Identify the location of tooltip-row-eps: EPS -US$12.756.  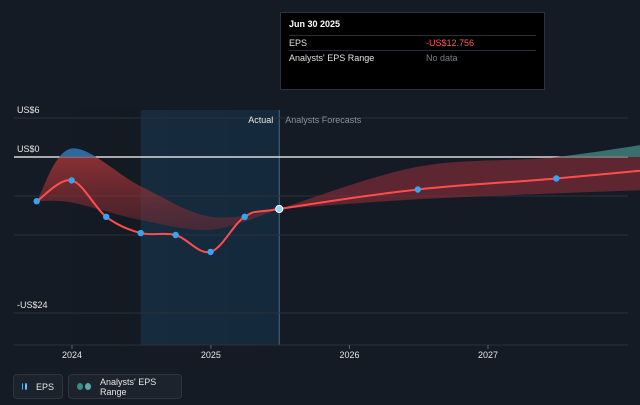
(412, 42).